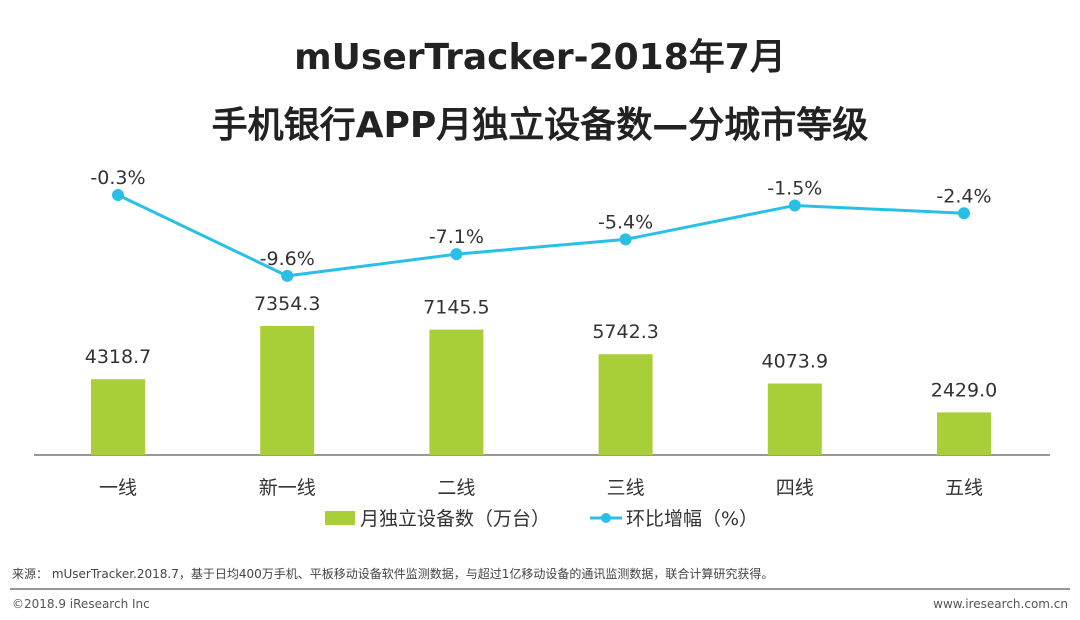 The height and width of the screenshot is (620, 1080). What do you see at coordinates (455, 519) in the screenshot?
I see `legend-bar-label: 月独立设备数（万台）` at bounding box center [455, 519].